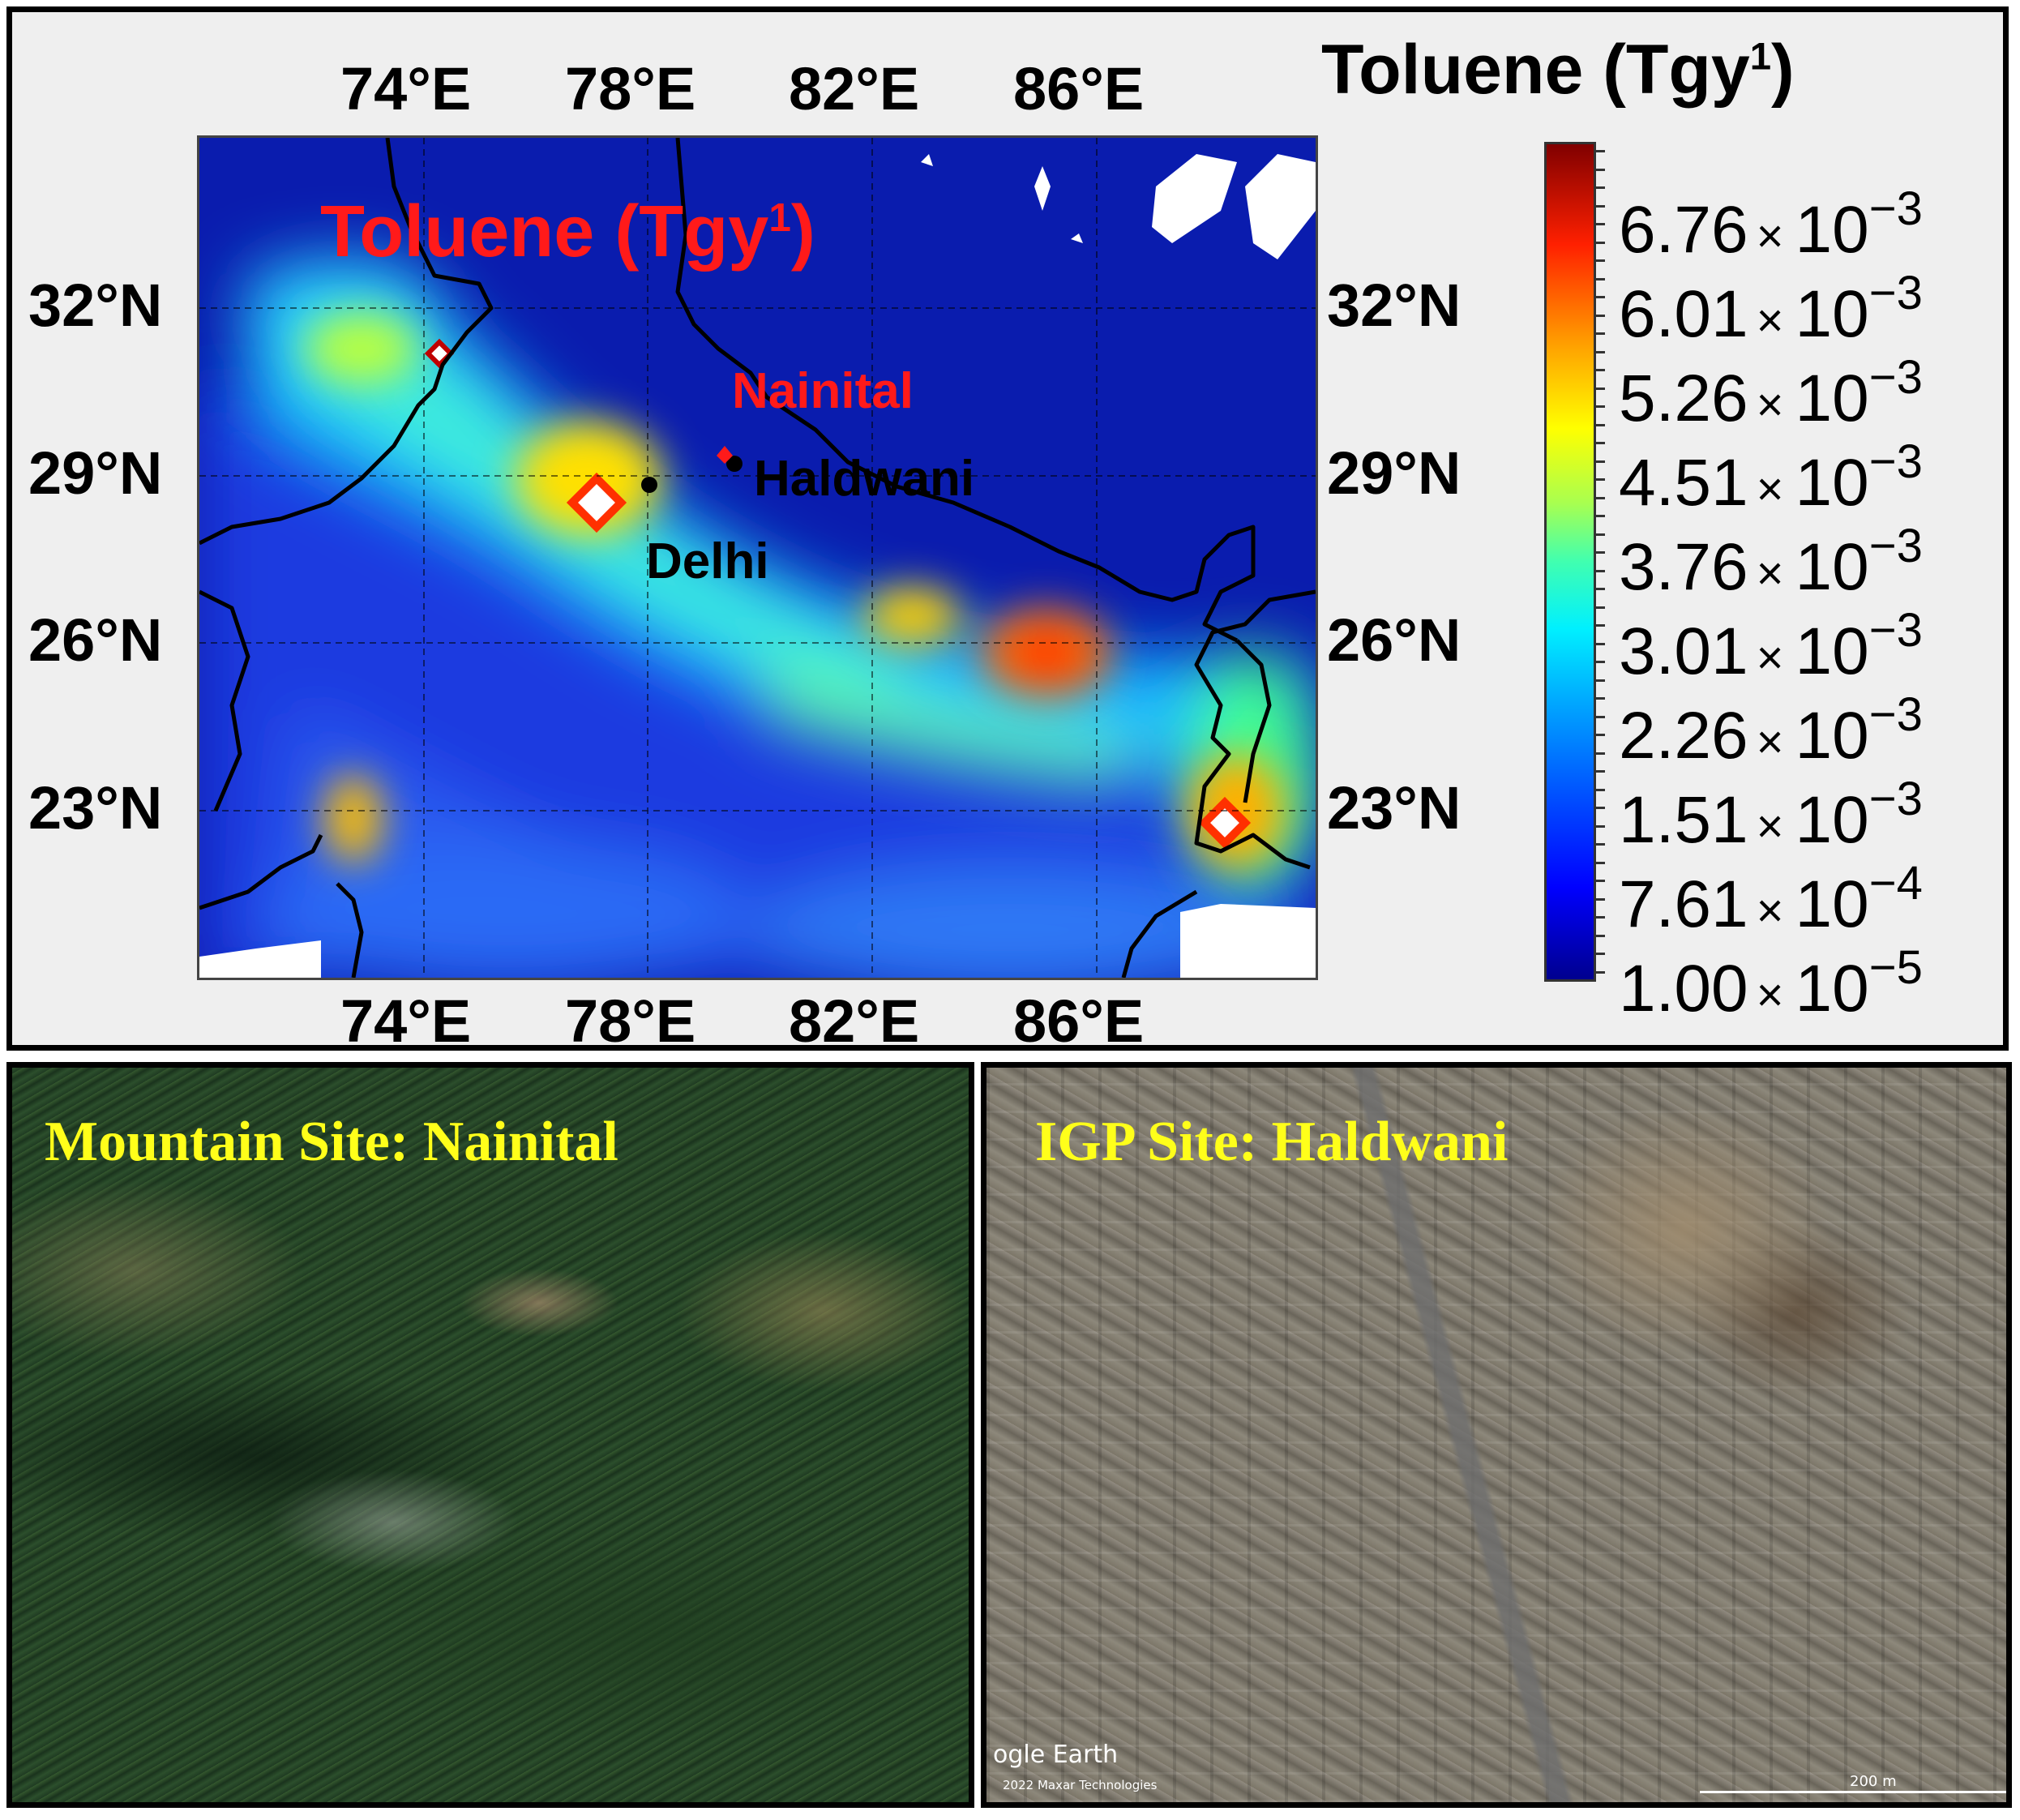 The width and height of the screenshot is (2020, 1820). Describe the element at coordinates (854, 1021) in the screenshot. I see `lon-tick-bottom-82: 82°E` at that location.